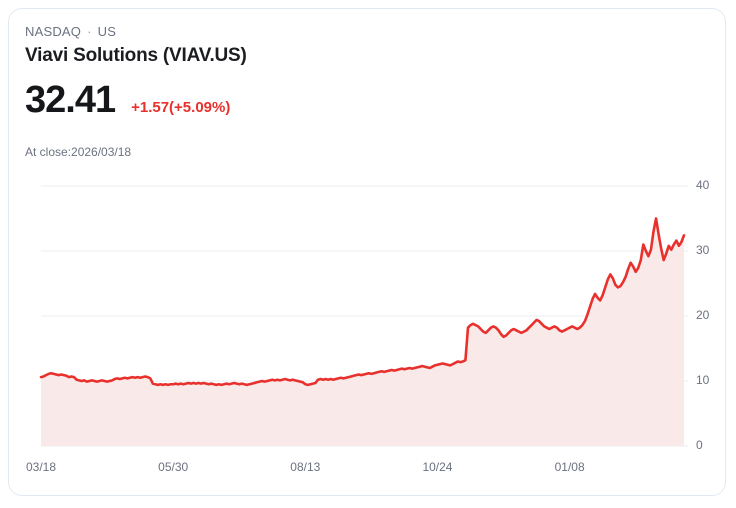 This screenshot has width=736, height=508. What do you see at coordinates (305, 467) in the screenshot?
I see `x-tick-label: 08/13` at bounding box center [305, 467].